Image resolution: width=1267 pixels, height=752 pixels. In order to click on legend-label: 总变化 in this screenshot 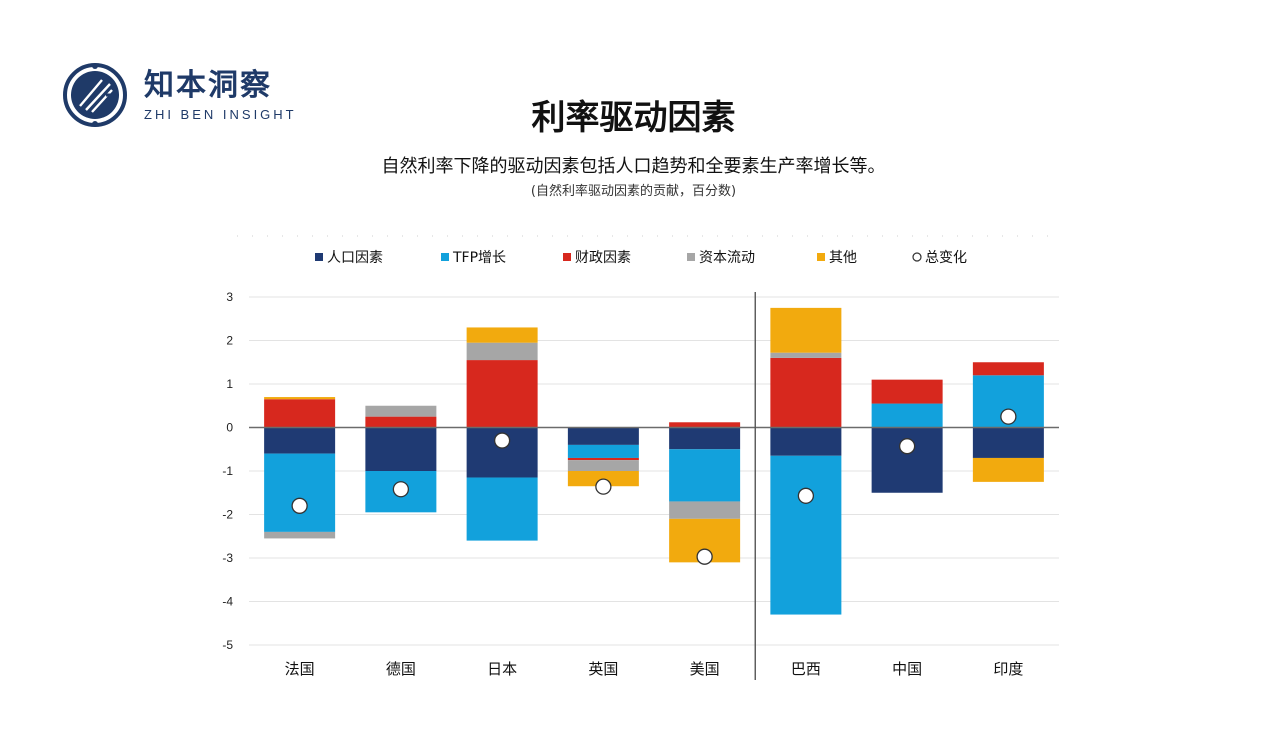, I will do `click(946, 258)`.